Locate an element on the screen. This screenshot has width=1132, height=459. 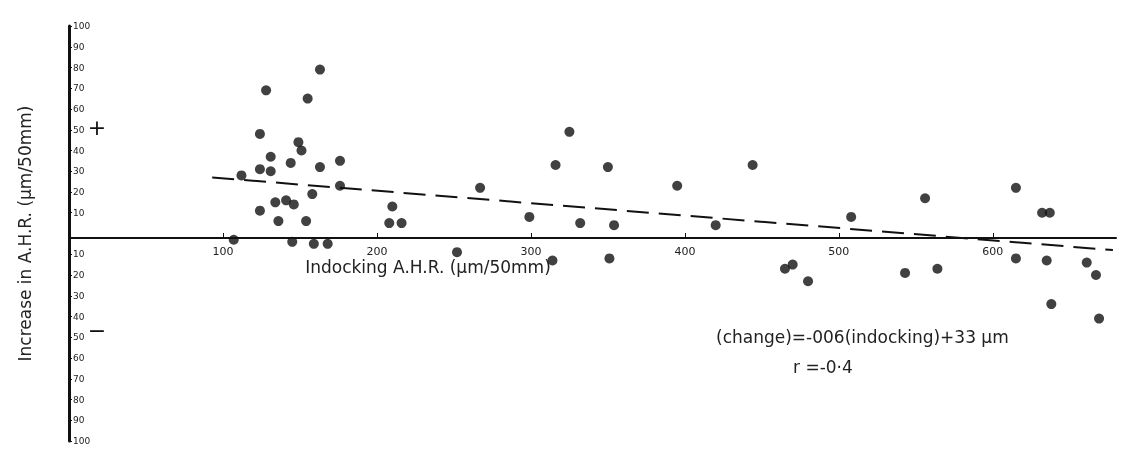
x-tick-label: 500 is located at coordinates (839, 251).